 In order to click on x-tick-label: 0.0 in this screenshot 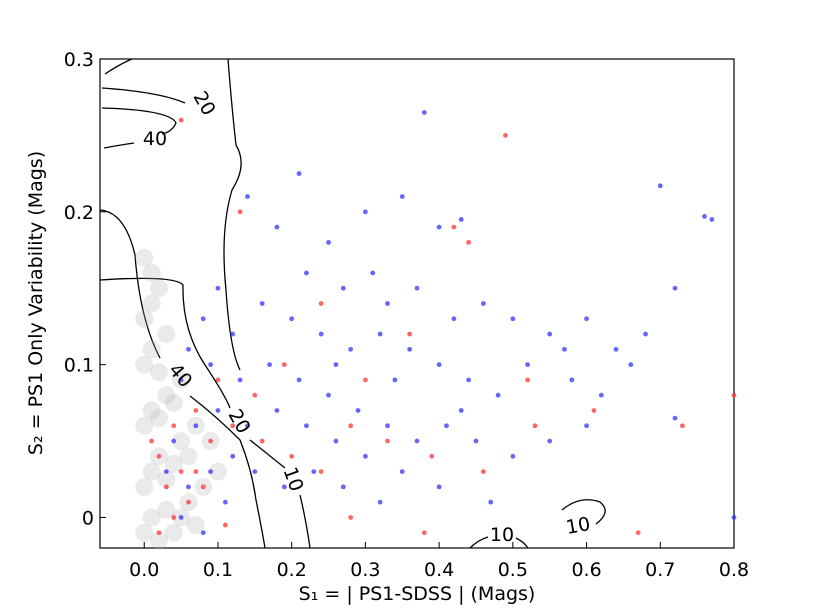, I will do `click(144, 570)`.